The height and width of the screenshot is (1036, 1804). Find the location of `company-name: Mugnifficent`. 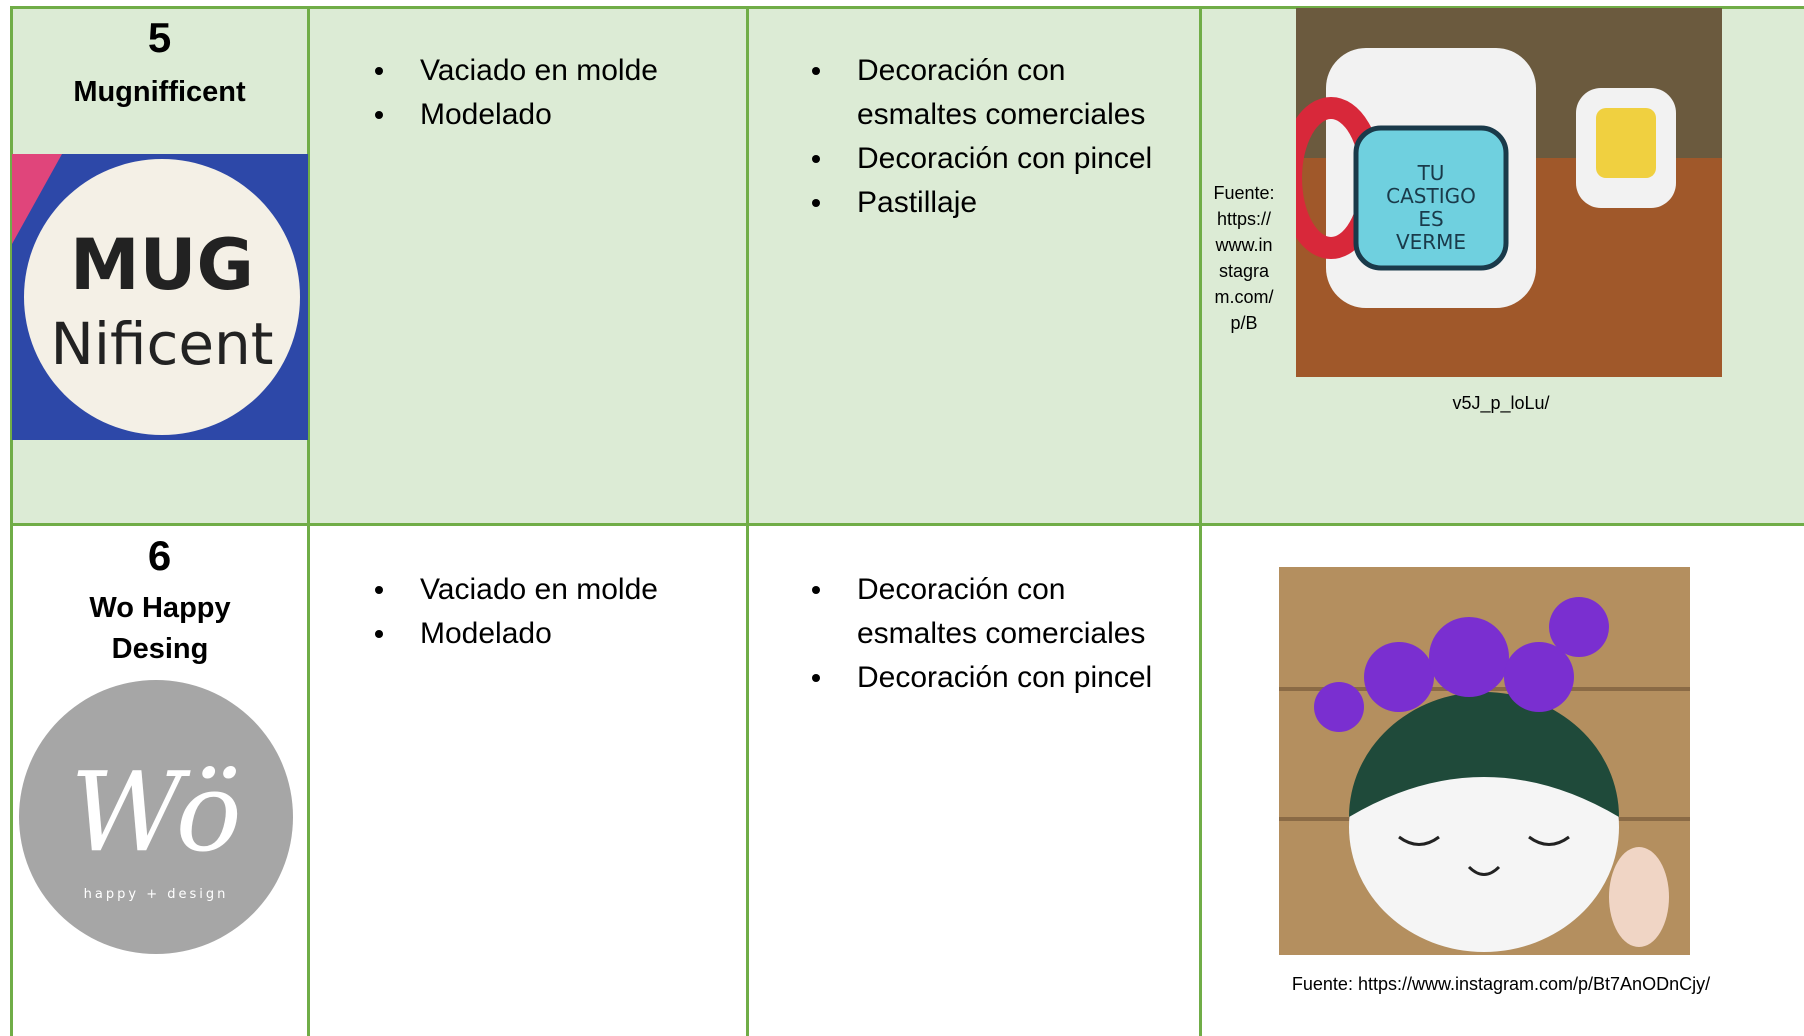

company-name: Mugnifficent is located at coordinates (159, 92).